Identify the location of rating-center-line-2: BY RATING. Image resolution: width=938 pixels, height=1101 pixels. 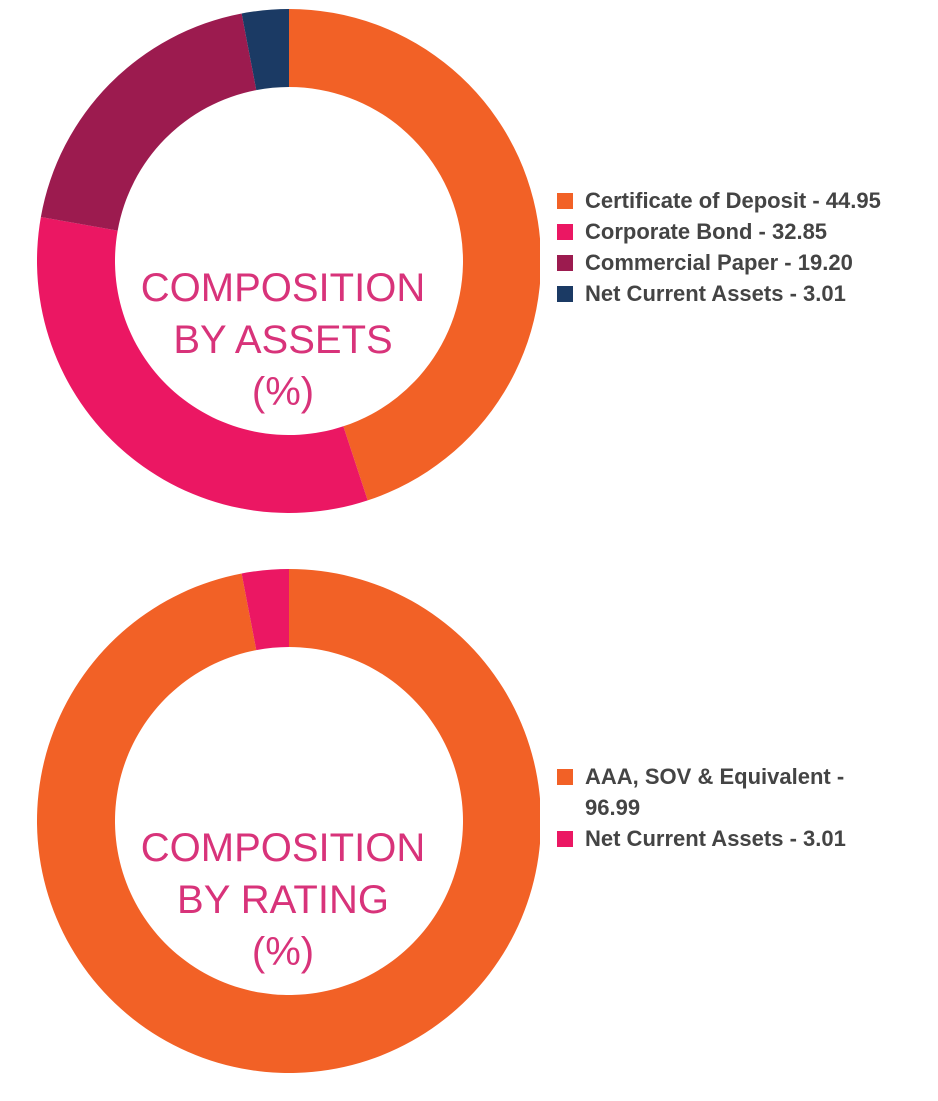
(283, 900).